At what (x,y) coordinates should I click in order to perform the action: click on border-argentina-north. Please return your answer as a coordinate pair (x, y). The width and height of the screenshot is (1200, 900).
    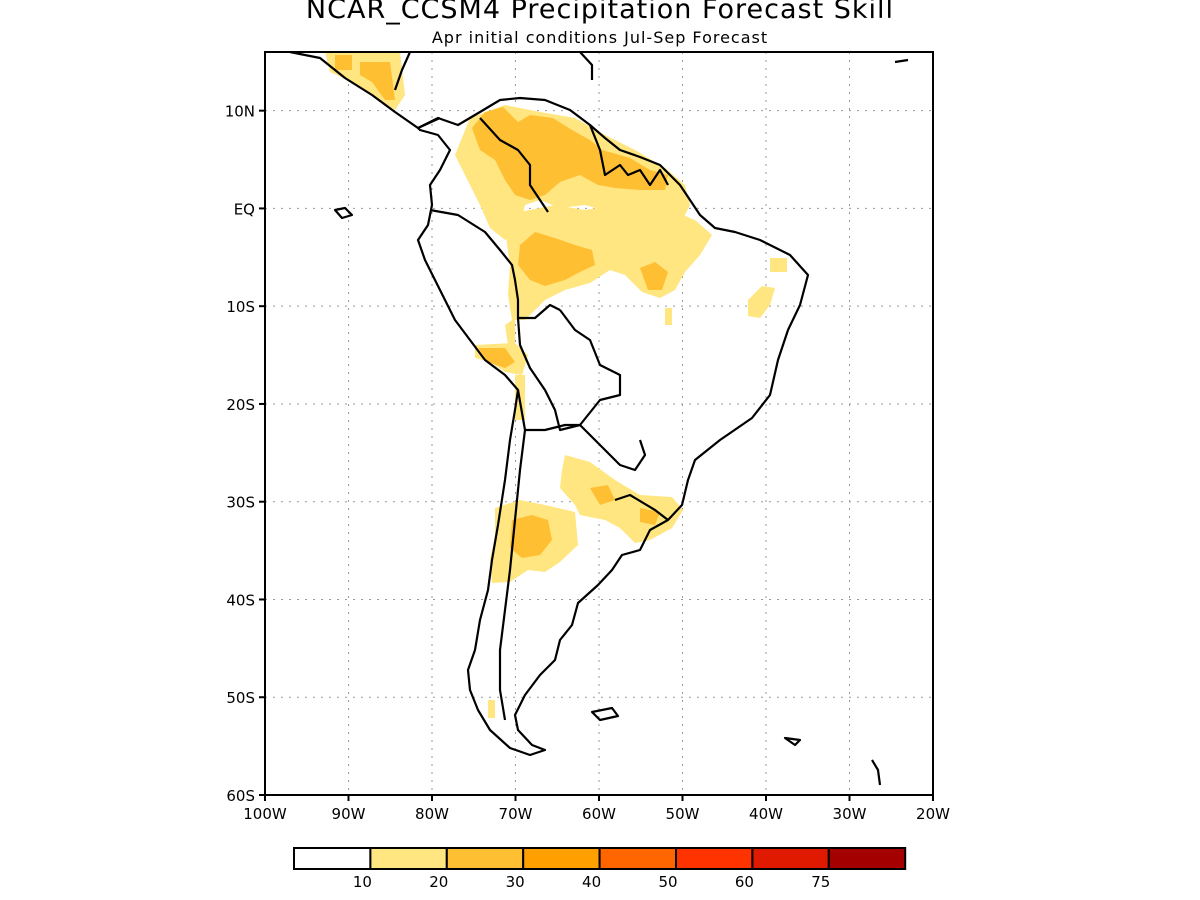
    Looking at the image, I should click on (552, 427).